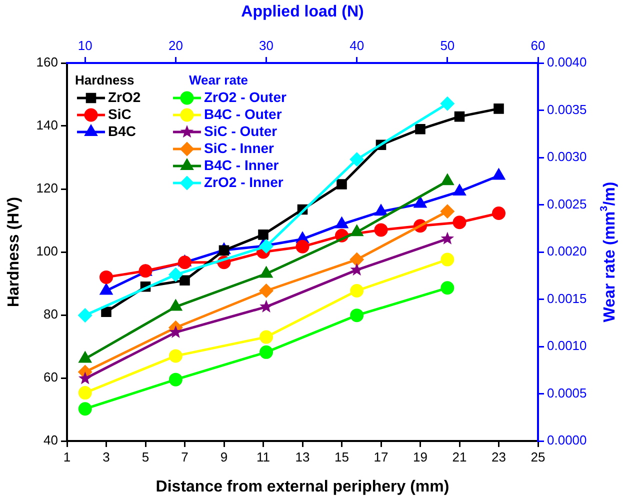 The height and width of the screenshot is (497, 623). I want to click on legend-label: ZrO2 - Outer, so click(246, 96).